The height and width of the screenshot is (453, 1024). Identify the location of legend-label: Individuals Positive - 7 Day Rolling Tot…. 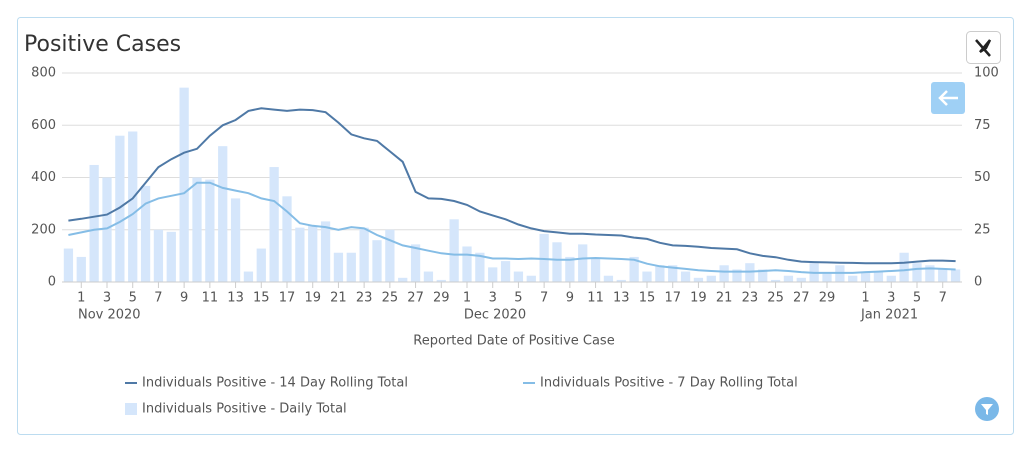
(669, 383).